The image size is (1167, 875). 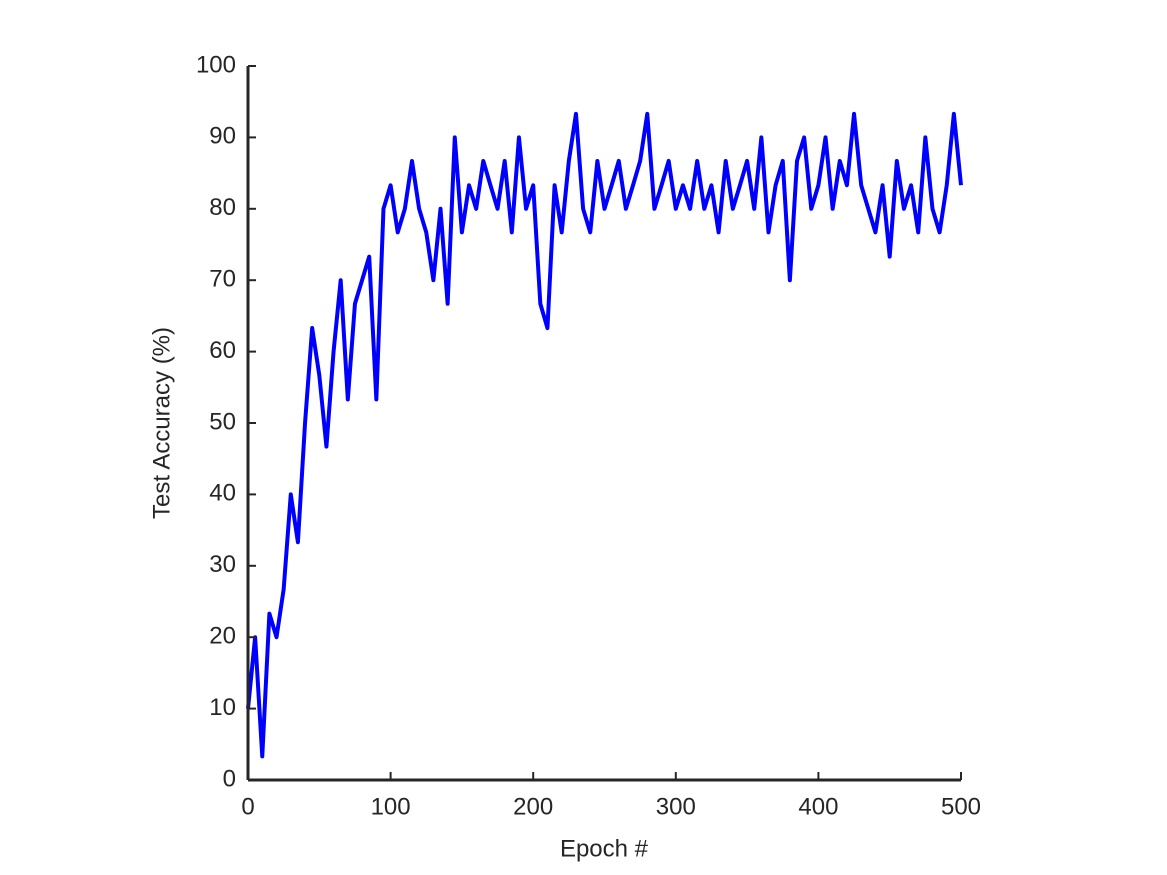 I want to click on y-tick-label: 30, so click(x=222, y=564).